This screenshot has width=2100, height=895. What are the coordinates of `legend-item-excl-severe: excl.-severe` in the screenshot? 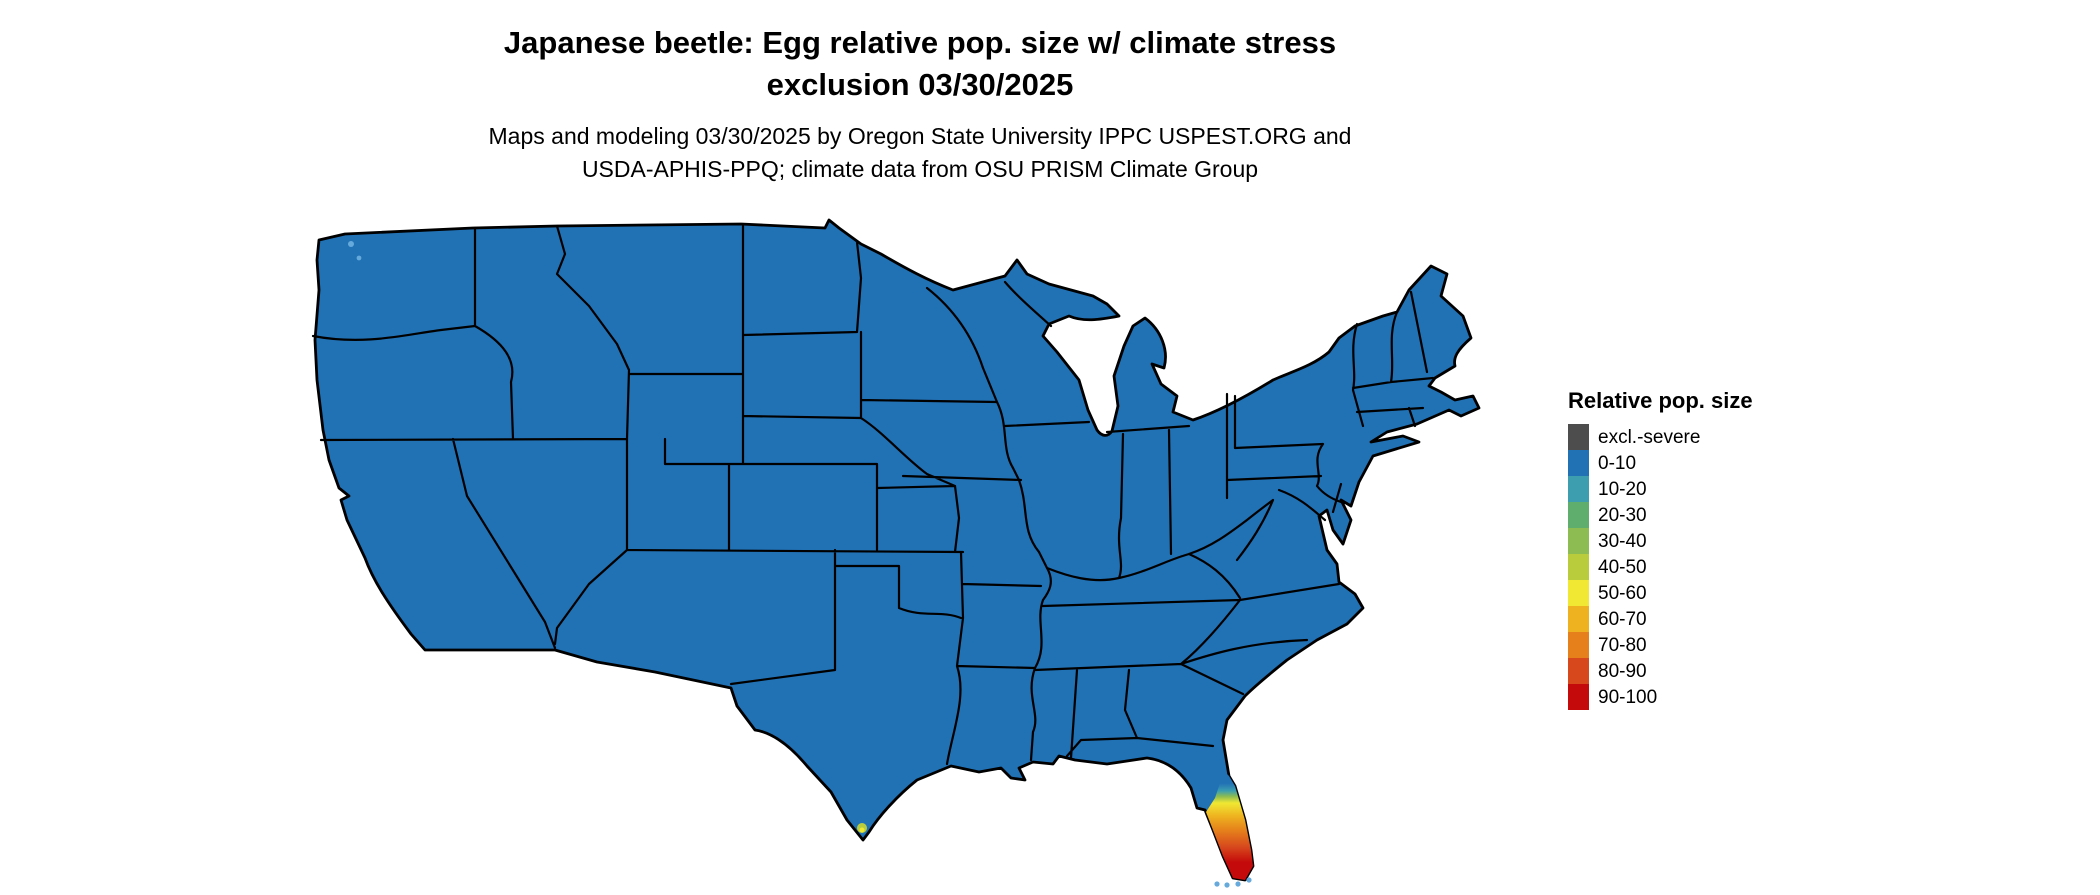 It's located at (1718, 437).